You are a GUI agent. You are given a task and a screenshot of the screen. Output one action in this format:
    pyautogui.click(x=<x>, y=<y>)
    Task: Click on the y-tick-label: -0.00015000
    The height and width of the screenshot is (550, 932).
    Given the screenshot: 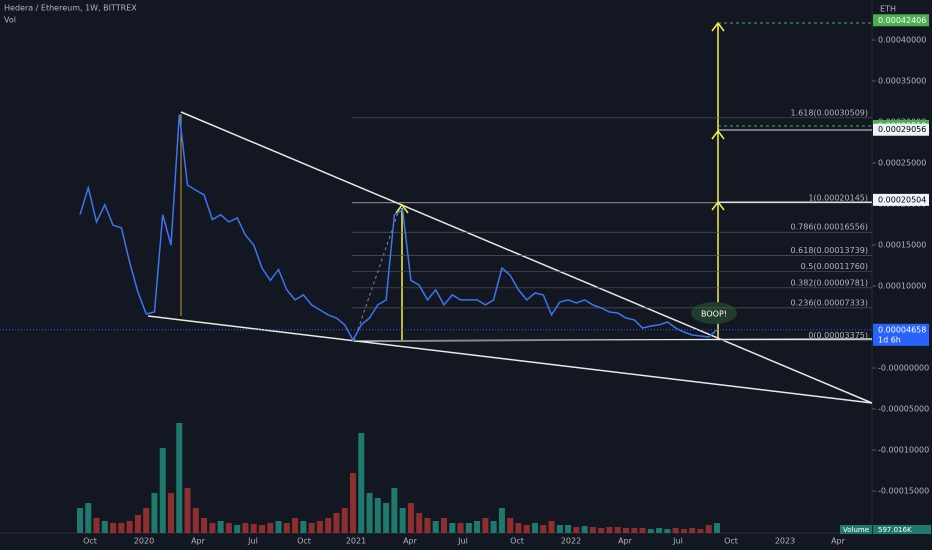 What is the action you would take?
    pyautogui.click(x=903, y=491)
    